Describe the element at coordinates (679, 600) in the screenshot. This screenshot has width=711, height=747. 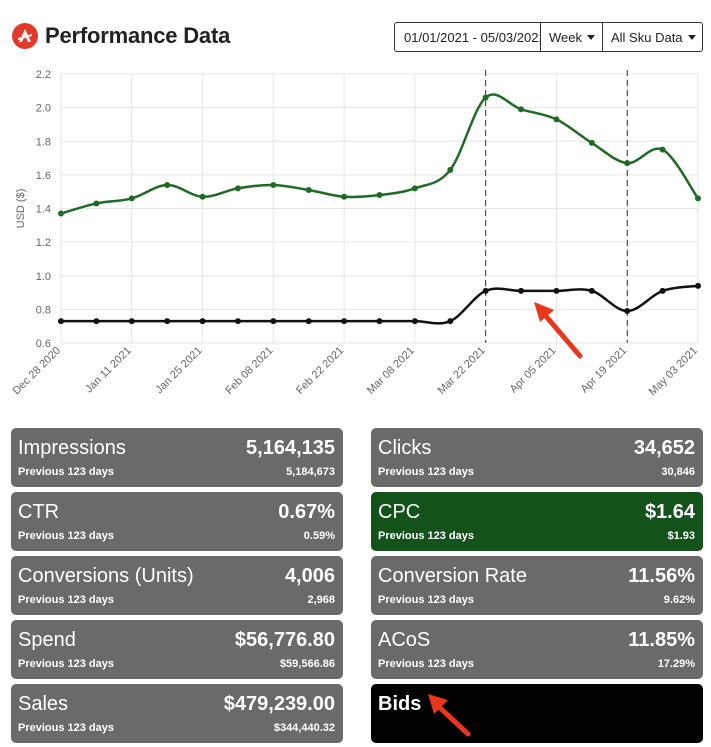
I see `metric-prev-value: 9.62%` at that location.